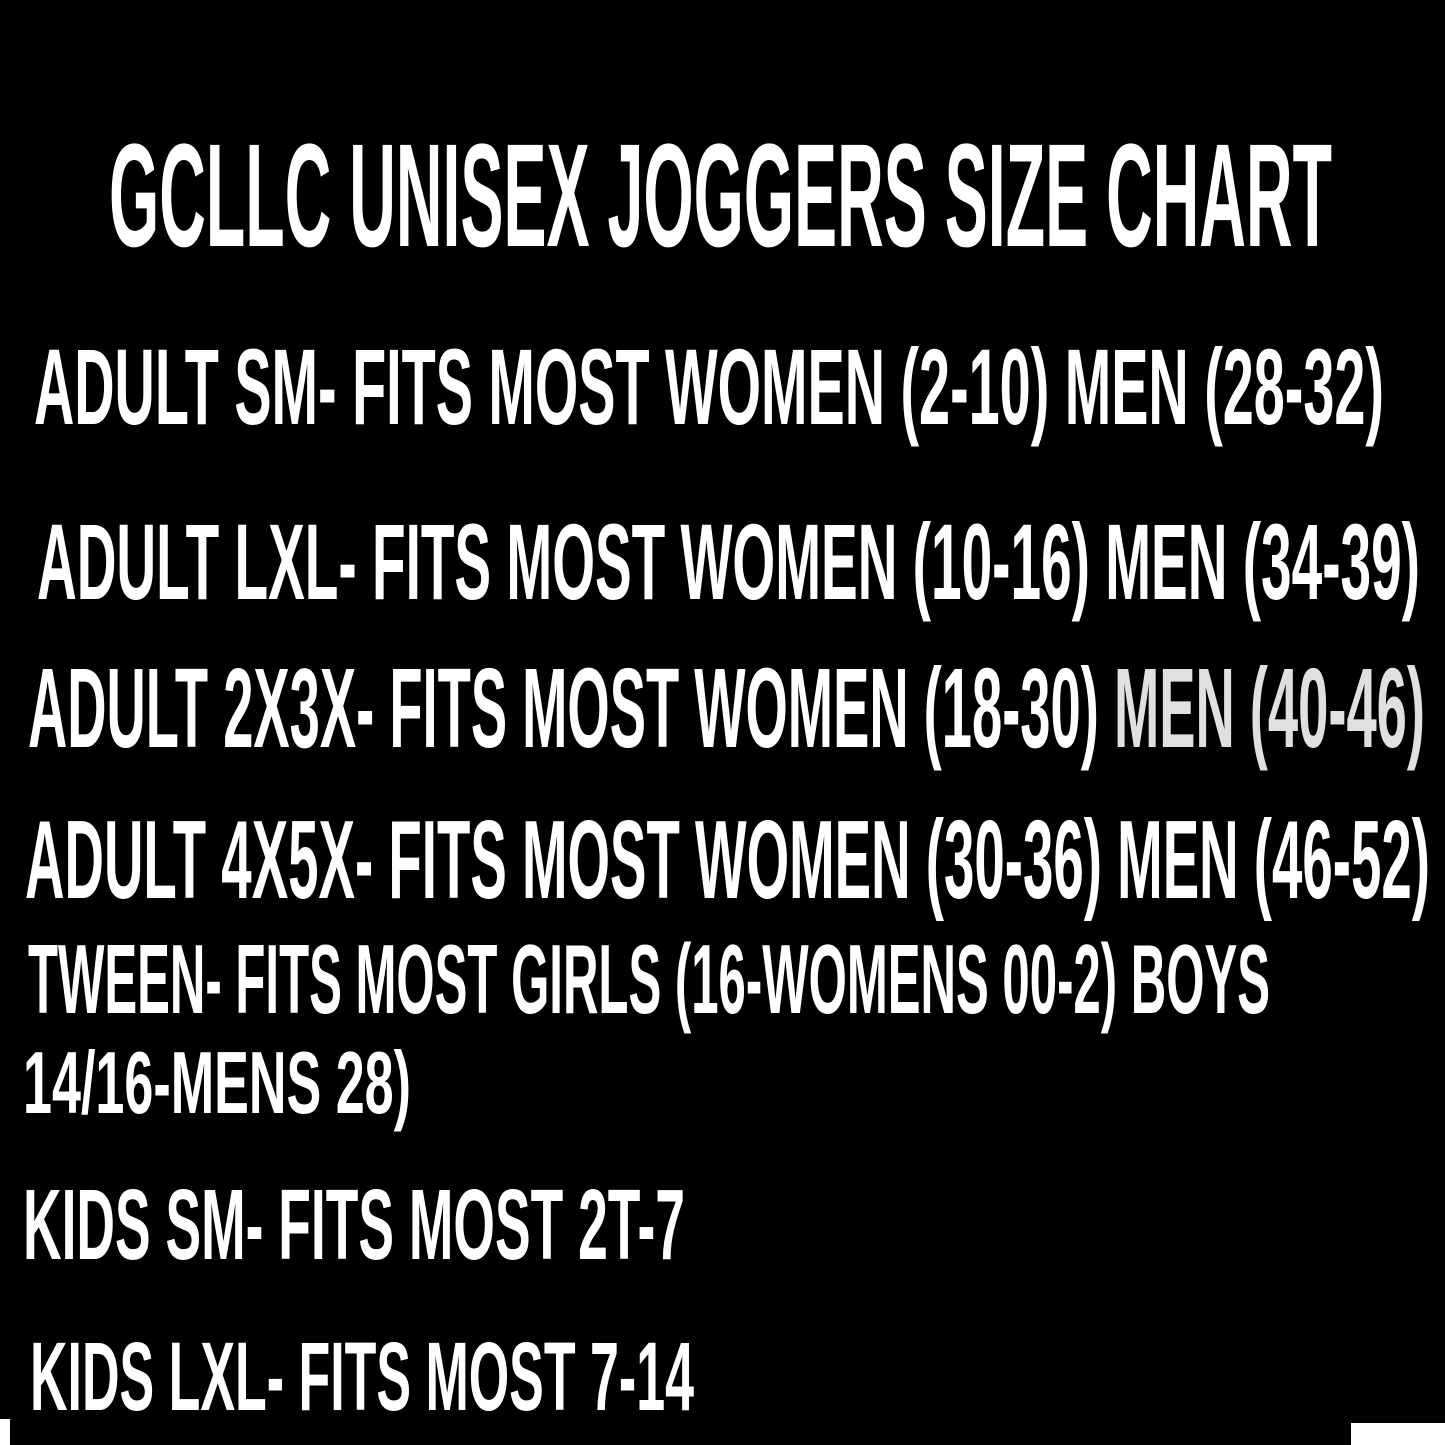  I want to click on size-row-kids-sm-text: KIDS SM- FITS MOST 2T-7, so click(354, 1225).